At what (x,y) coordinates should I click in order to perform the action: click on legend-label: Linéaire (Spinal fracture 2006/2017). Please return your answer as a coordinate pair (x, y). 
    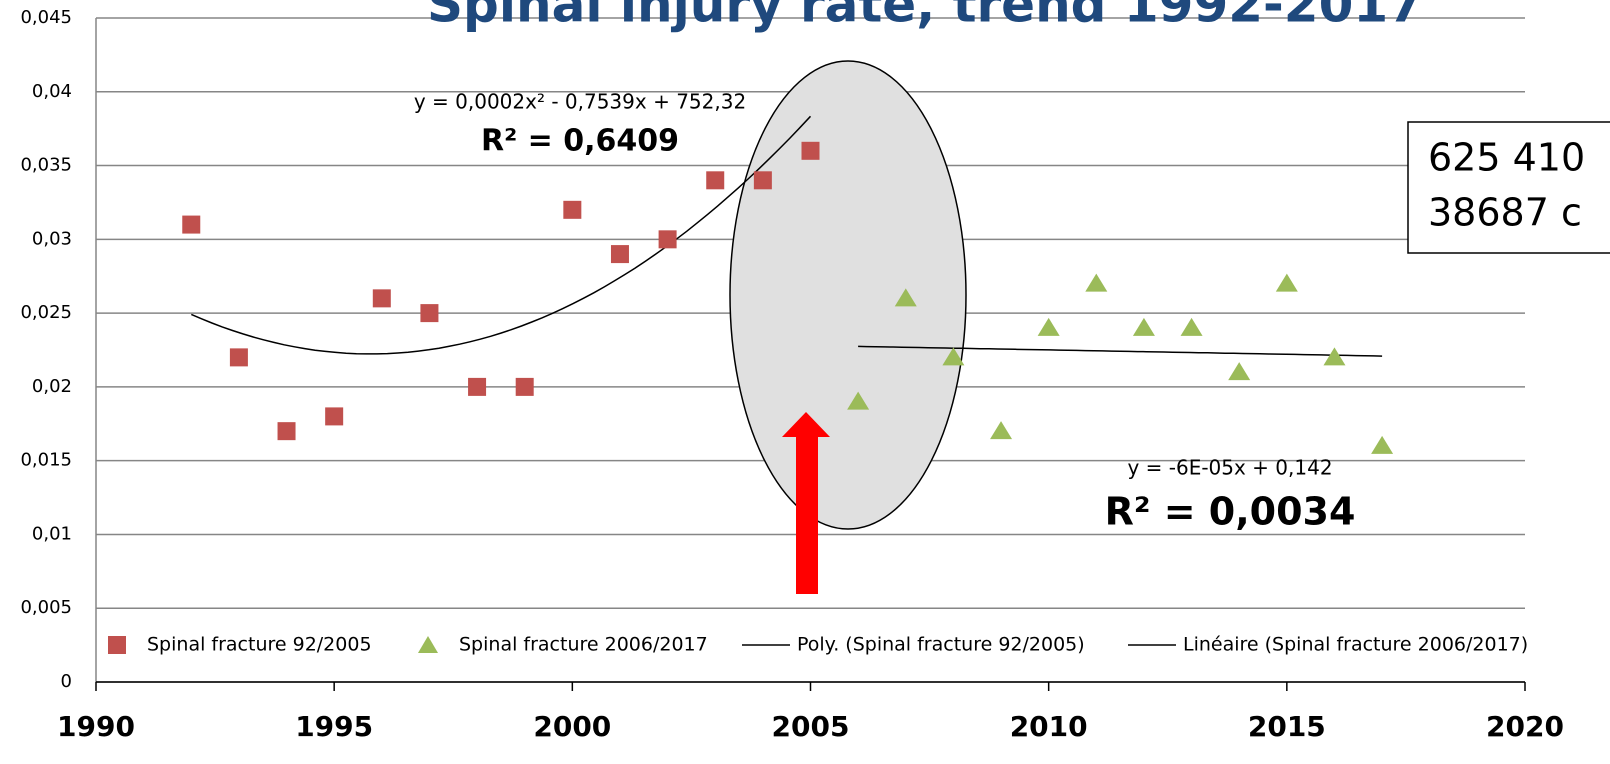
    Looking at the image, I should click on (1355, 645).